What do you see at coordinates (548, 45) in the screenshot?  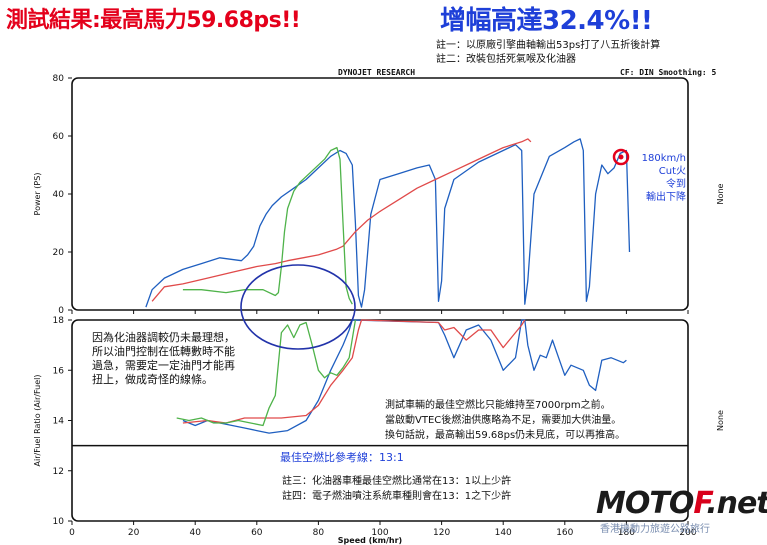 I see `note-1: 註一：以原廠引擎曲軸輸出53ps打了八五折後計算` at bounding box center [548, 45].